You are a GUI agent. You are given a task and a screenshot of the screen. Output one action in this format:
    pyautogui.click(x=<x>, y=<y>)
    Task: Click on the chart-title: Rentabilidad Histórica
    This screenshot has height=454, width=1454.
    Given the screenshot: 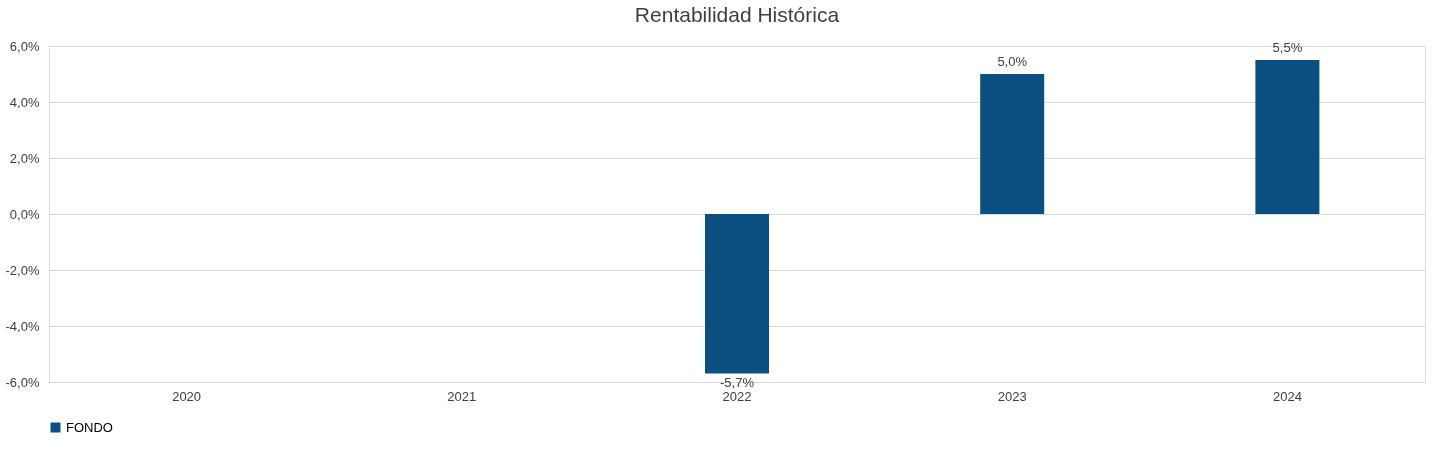 What is the action you would take?
    pyautogui.click(x=737, y=14)
    